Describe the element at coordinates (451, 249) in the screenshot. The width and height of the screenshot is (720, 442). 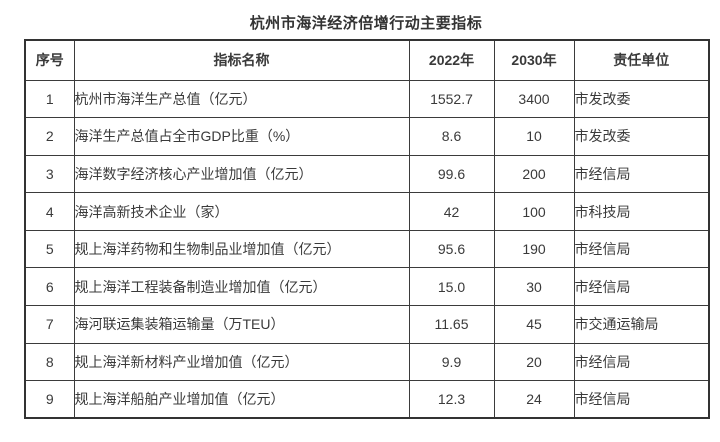
I see `row-value-2022: 95.6` at that location.